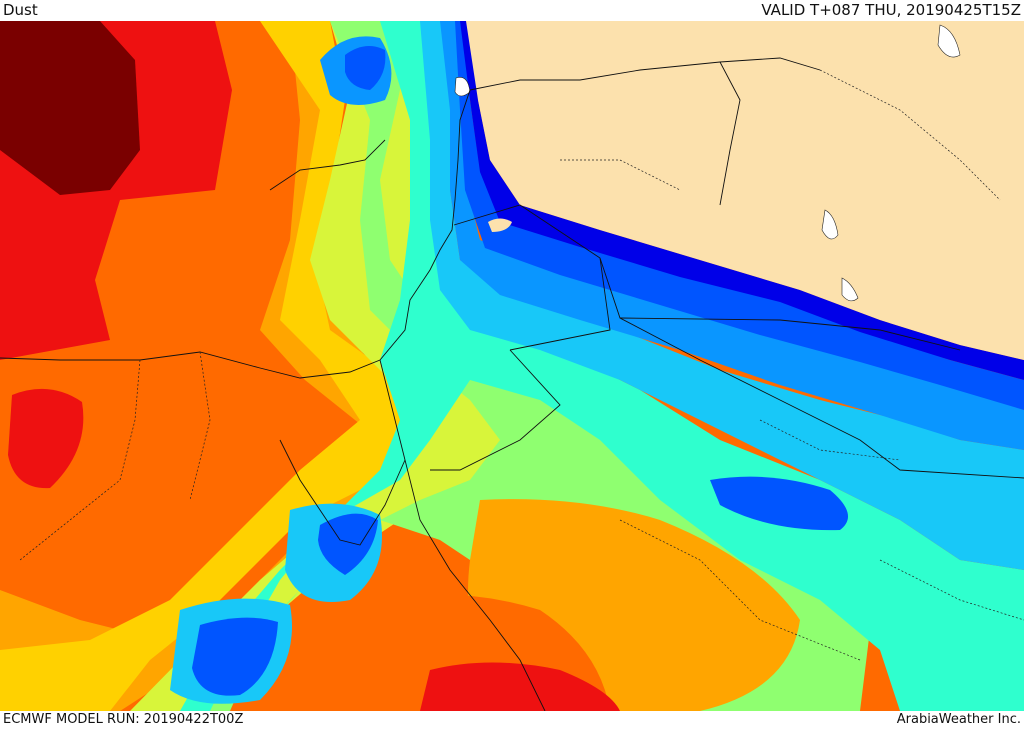  Describe the element at coordinates (520, 686) in the screenshot. I see `field-red-south` at that location.